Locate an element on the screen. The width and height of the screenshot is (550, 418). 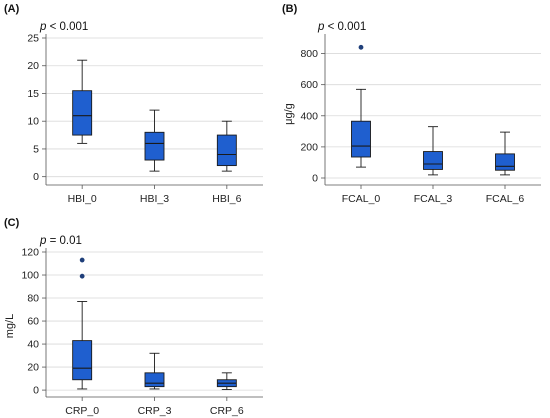
x-tick-label: HBI_3 is located at coordinates (154, 199).